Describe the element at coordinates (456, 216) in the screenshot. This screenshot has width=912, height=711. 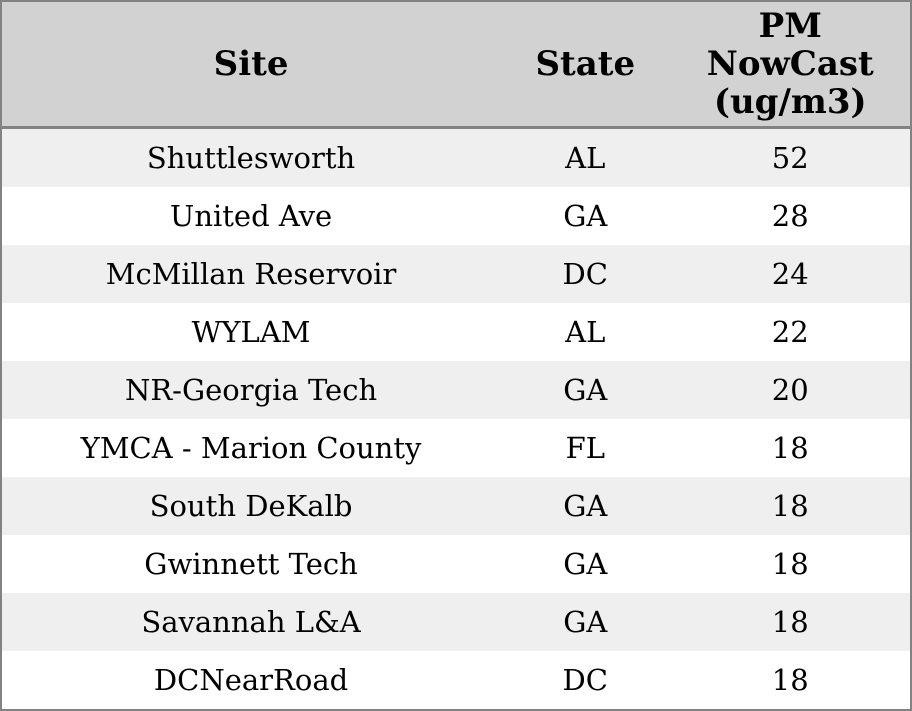
I see `table-row: United Ave GA 28` at that location.